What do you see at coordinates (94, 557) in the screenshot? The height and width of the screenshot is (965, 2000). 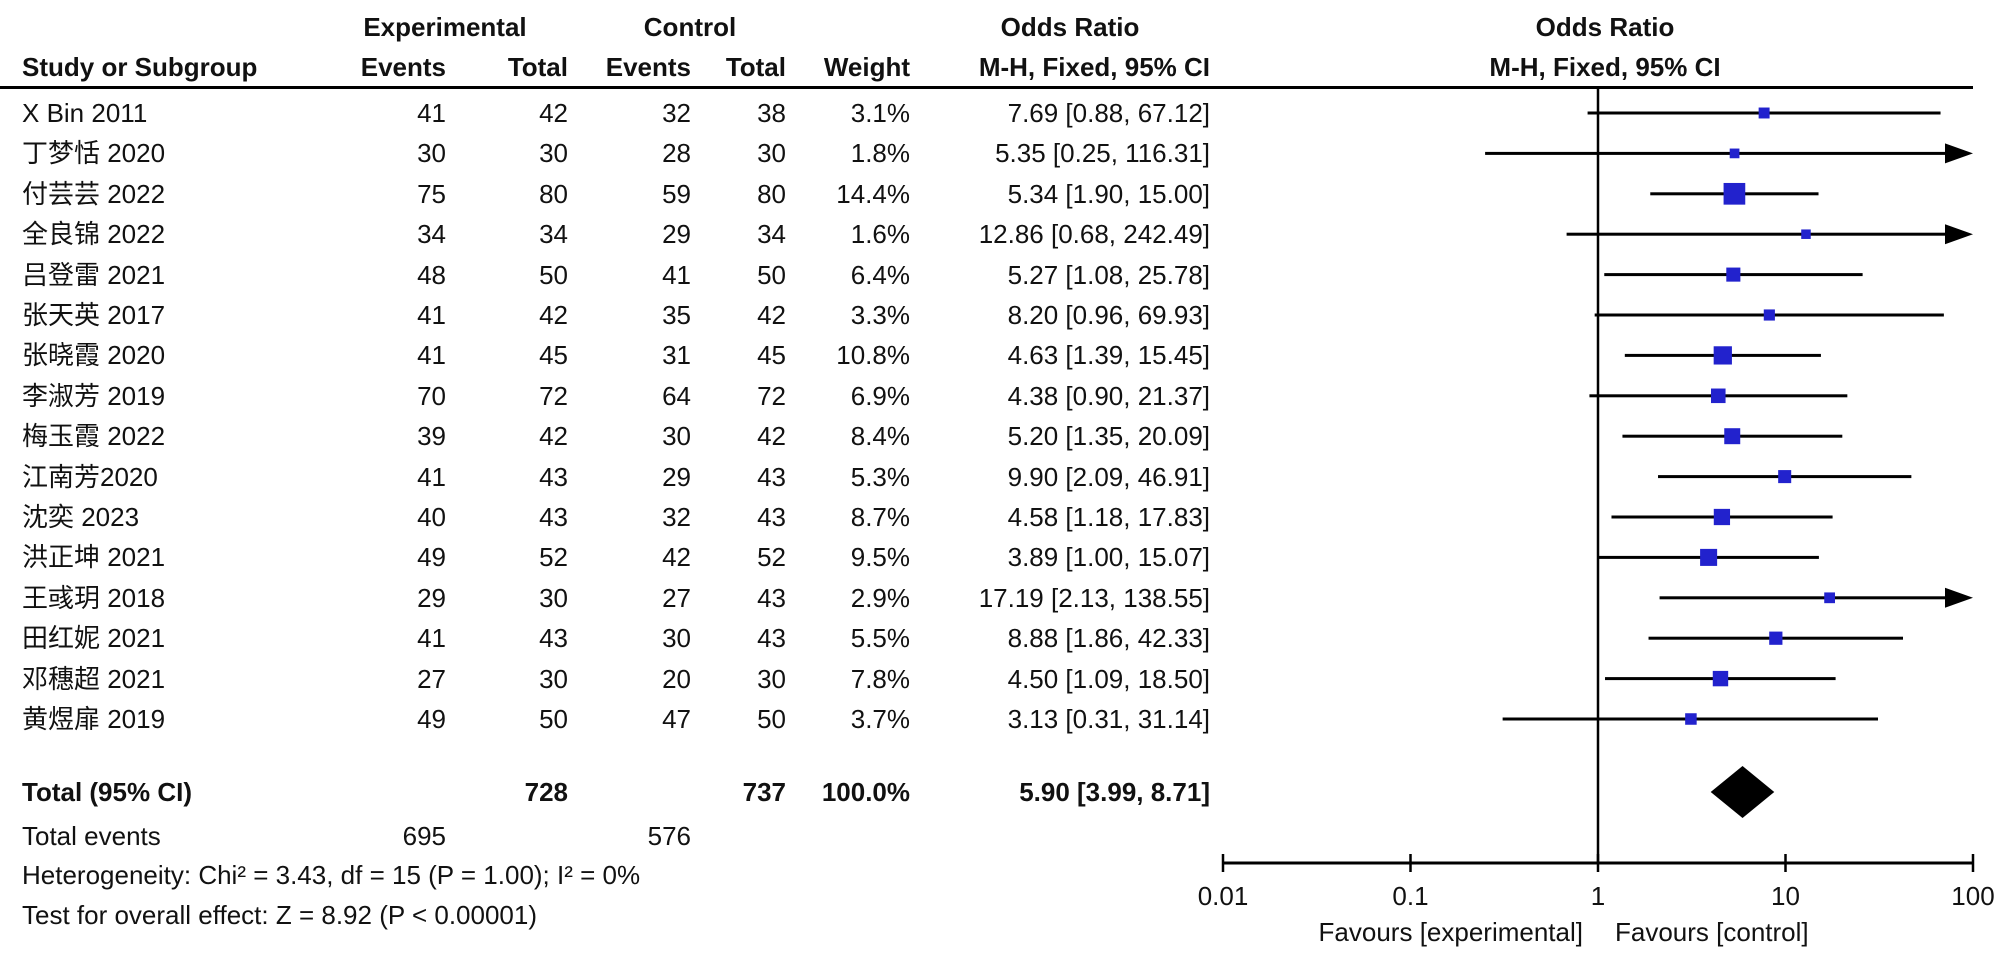 I see `study-name: 洪正坤 2021` at bounding box center [94, 557].